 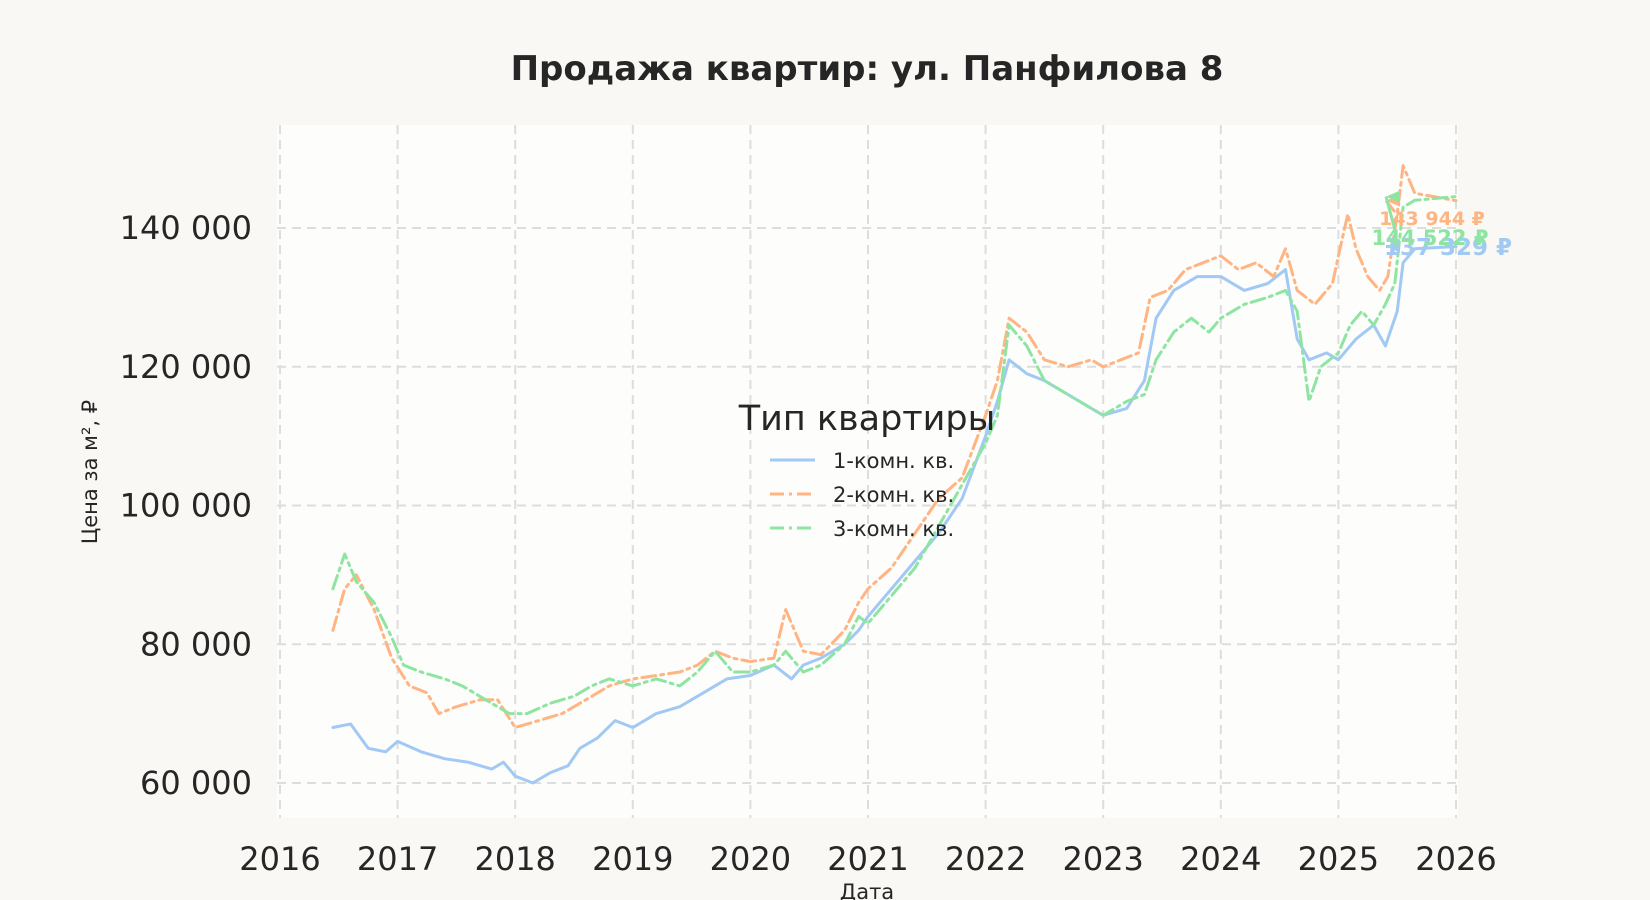 What do you see at coordinates (867, 419) in the screenshot?
I see `legend-title: Тип квартиры` at bounding box center [867, 419].